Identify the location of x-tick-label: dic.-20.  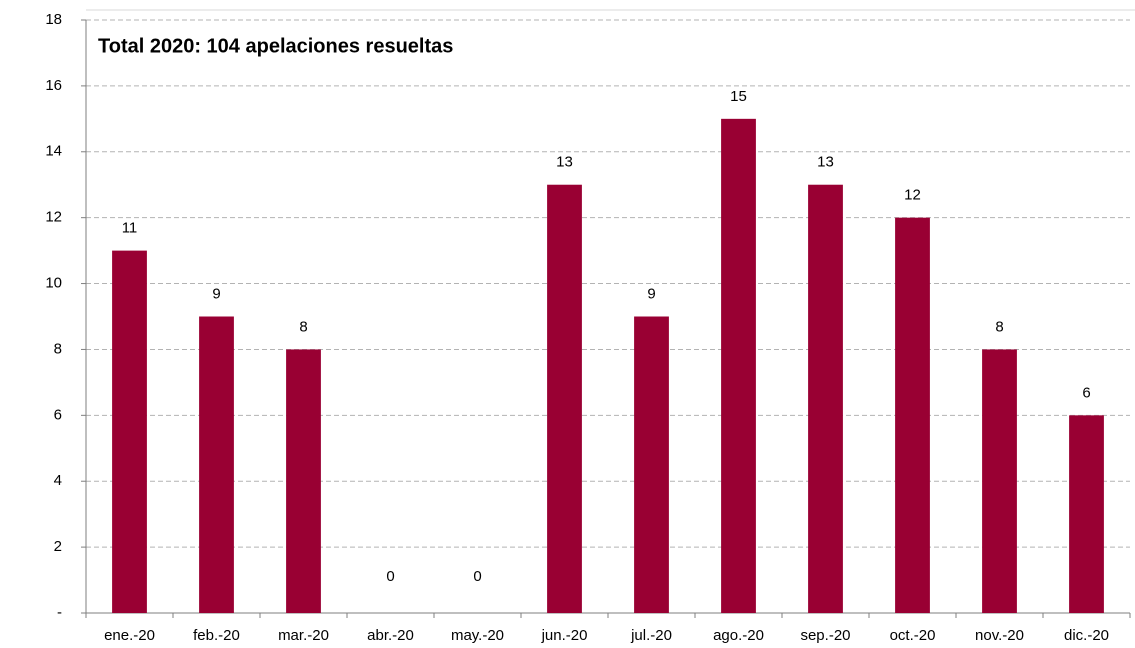
(1086, 635).